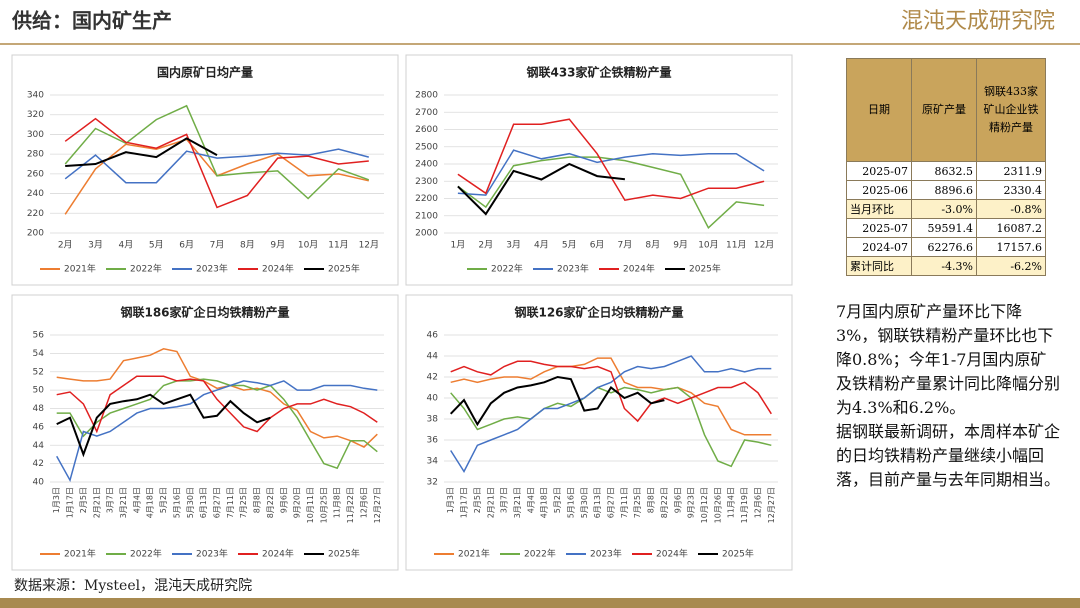 Image resolution: width=1080 pixels, height=608 pixels. Describe the element at coordinates (879, 228) in the screenshot. I see `table-cell: 2025-07` at that location.